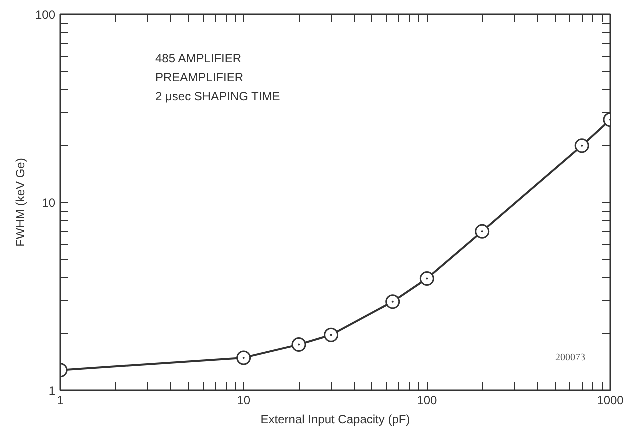 The image size is (634, 434). Describe the element at coordinates (49, 203) in the screenshot. I see `y-tick-label: 10` at that location.